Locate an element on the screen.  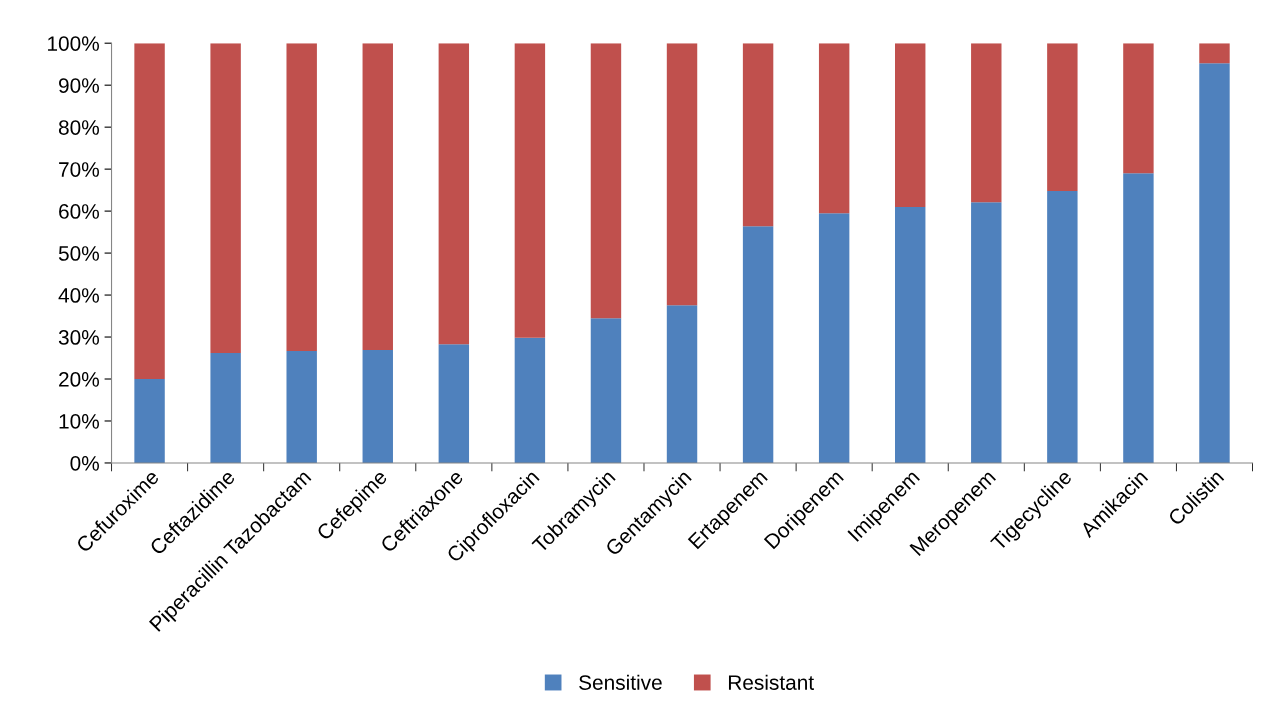
y-tick-label: 10% is located at coordinates (79, 421).